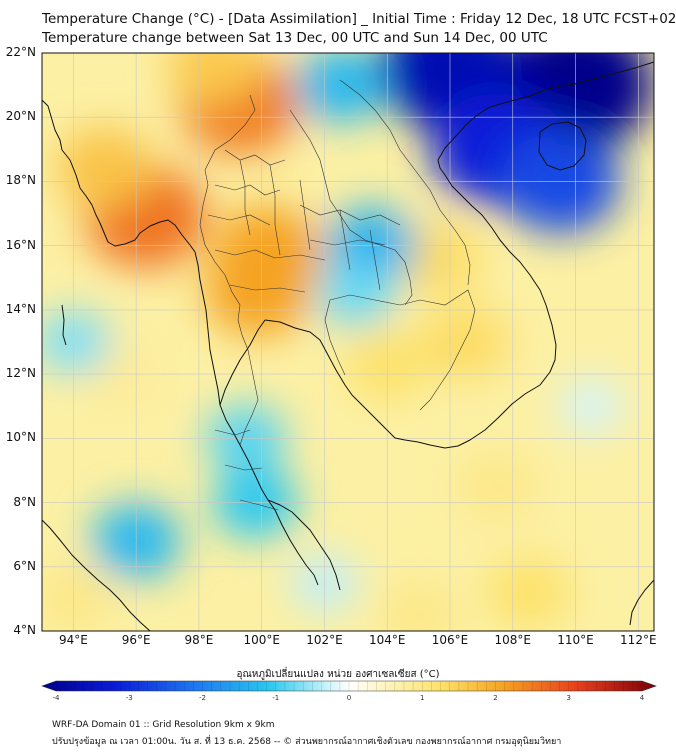 The height and width of the screenshot is (756, 676). I want to click on lon-label: 98°E, so click(199, 640).